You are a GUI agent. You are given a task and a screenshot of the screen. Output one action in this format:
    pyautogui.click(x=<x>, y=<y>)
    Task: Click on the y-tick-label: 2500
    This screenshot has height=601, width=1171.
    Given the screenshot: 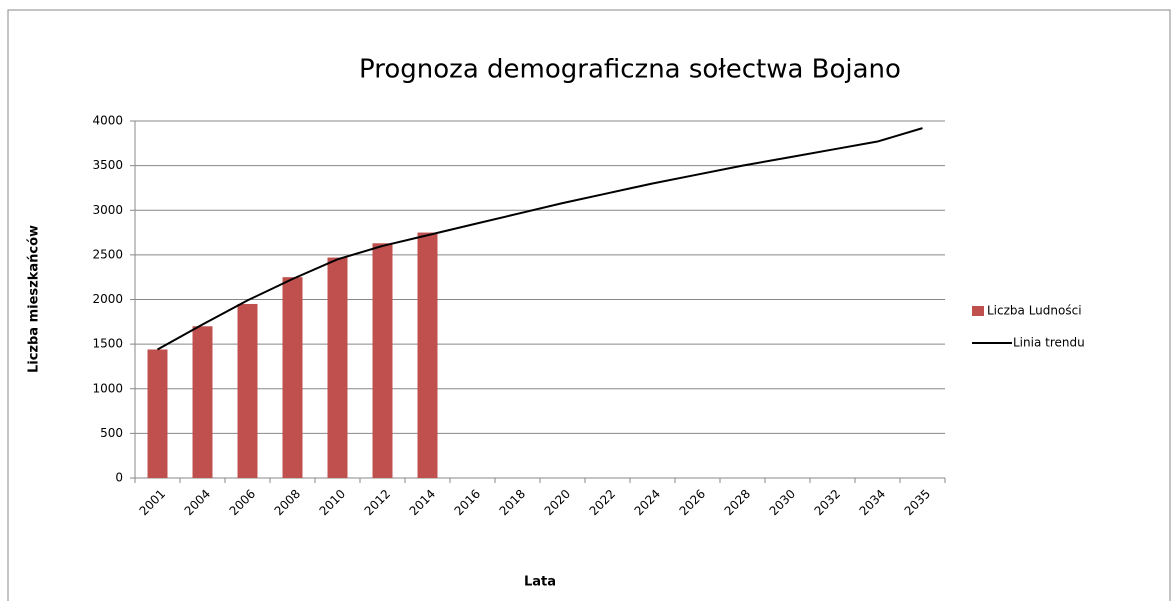 What is the action you would take?
    pyautogui.click(x=107, y=254)
    